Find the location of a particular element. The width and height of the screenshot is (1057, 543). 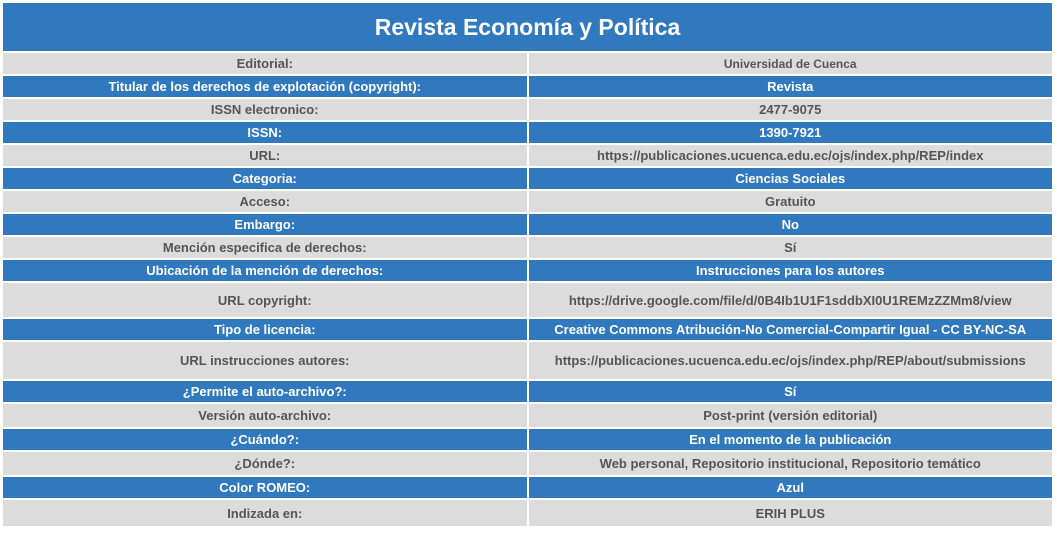

label-url-copyright: URL copyright: is located at coordinates (265, 300).